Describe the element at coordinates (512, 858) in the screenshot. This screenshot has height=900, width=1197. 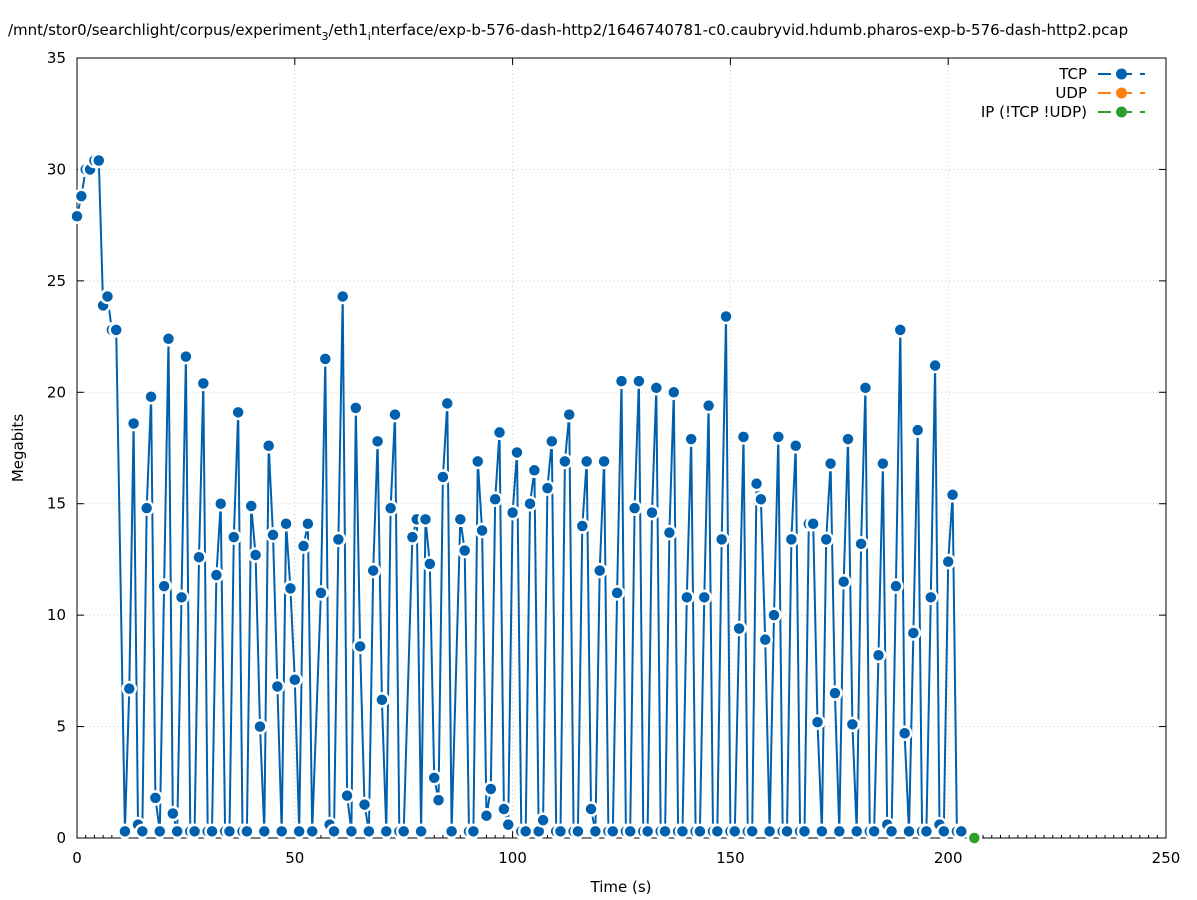
I see `x-tick-label: 100` at that location.